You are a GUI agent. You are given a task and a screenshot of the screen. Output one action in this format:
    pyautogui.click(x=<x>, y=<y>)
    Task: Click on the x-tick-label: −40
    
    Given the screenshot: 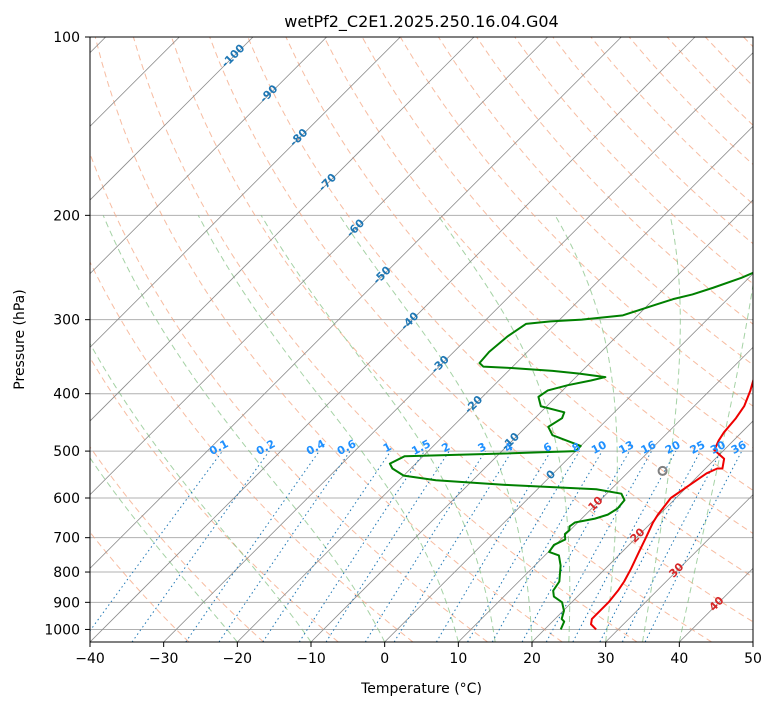 What is the action you would take?
    pyautogui.click(x=90, y=659)
    